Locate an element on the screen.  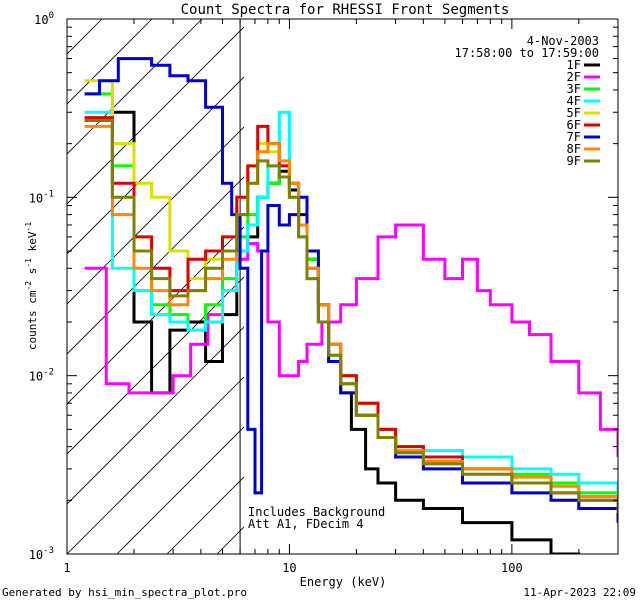
attenuator-annotation: Att A1, FDecim 4 is located at coordinates (306, 524).